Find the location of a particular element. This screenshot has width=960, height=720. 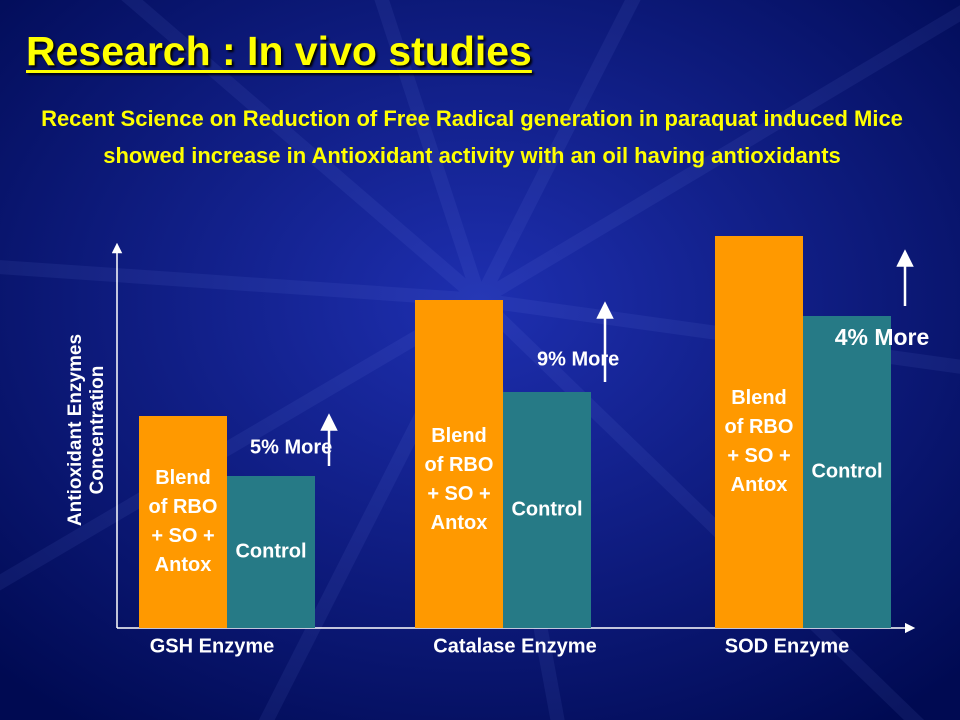

blend-label-1-1: of RBO is located at coordinates (459, 465).